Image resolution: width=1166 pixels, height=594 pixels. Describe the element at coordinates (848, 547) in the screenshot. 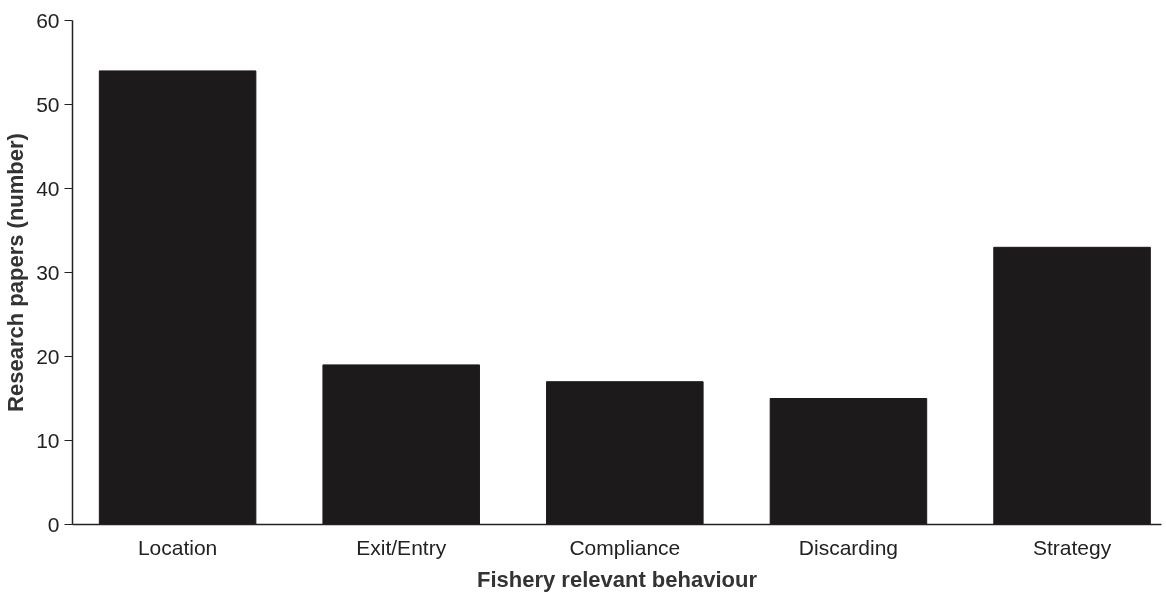

I see `x-tick-label: Discarding` at that location.